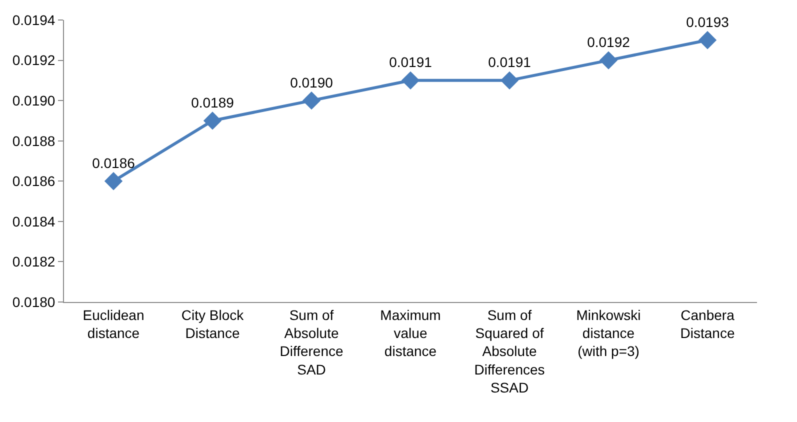 This screenshot has height=422, width=797. What do you see at coordinates (708, 22) in the screenshot?
I see `data-label: 0.0193` at bounding box center [708, 22].